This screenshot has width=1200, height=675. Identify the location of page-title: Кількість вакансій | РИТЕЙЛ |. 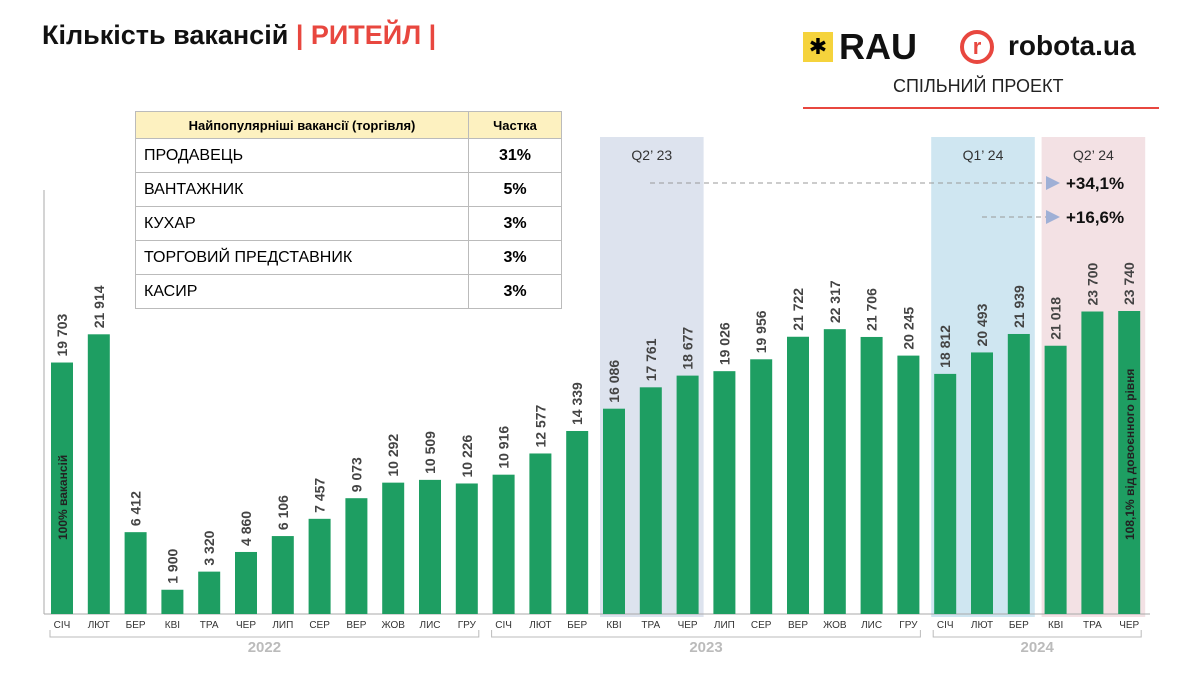
(239, 35).